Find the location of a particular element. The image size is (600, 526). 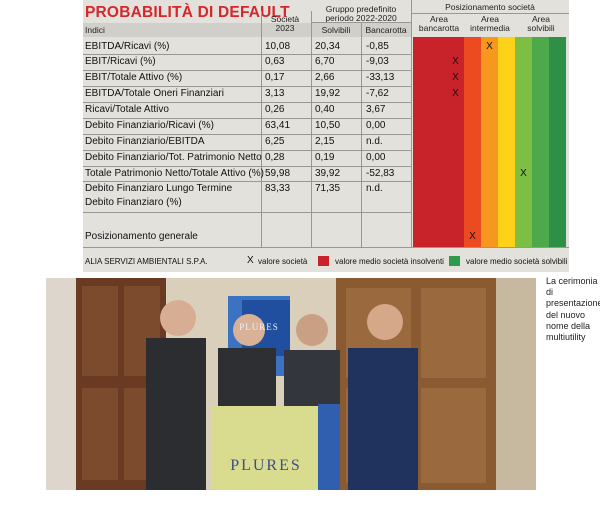

row-value-societa: 10,08 is located at coordinates (278, 46).